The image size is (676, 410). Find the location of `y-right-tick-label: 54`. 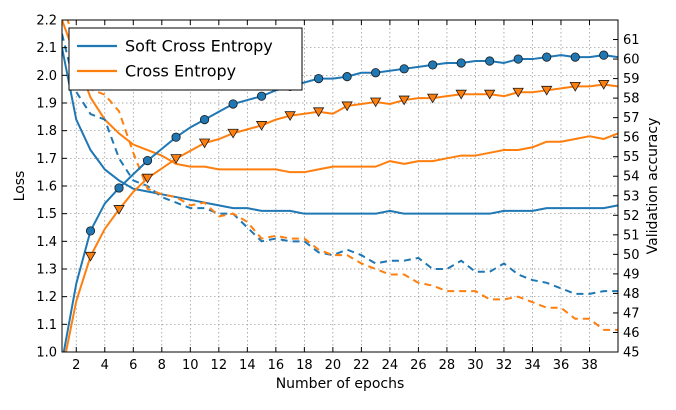

y-right-tick-label: 54 is located at coordinates (631, 177).